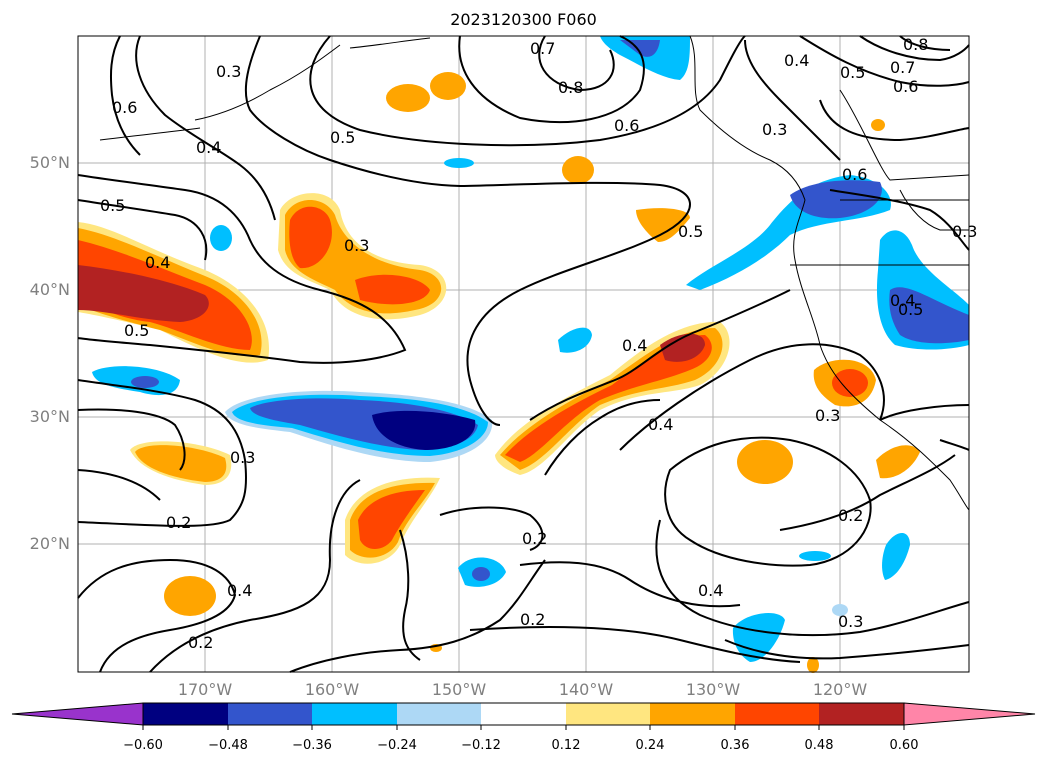 Image resolution: width=1047 pixels, height=765 pixels. What do you see at coordinates (397, 745) in the screenshot?
I see `colorbar-tick-label: −0.24` at bounding box center [397, 745].